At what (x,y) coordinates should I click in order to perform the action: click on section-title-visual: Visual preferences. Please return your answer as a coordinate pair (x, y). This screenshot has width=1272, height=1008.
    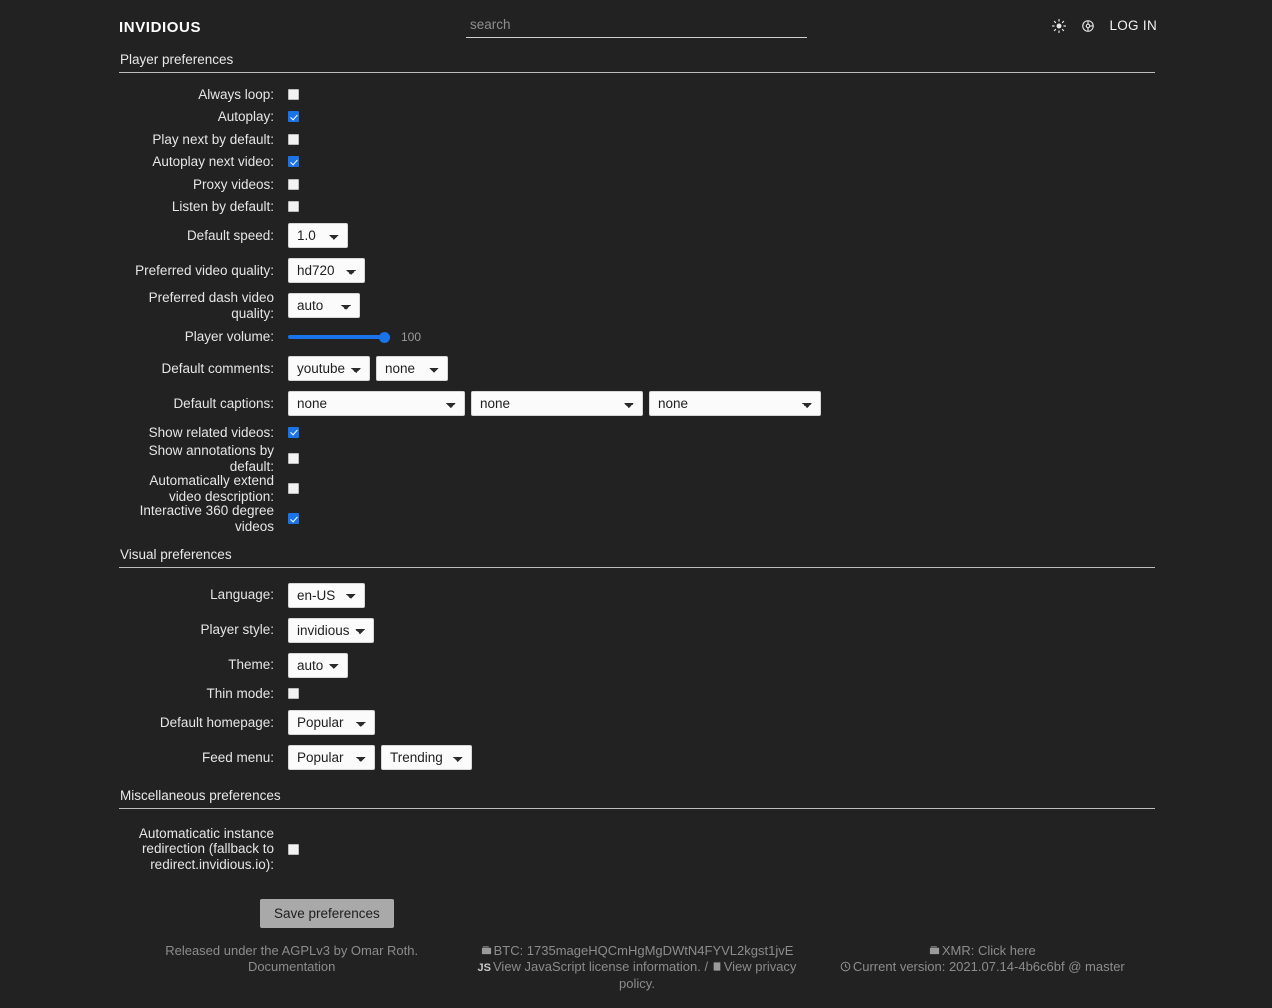
    Looking at the image, I should click on (176, 554).